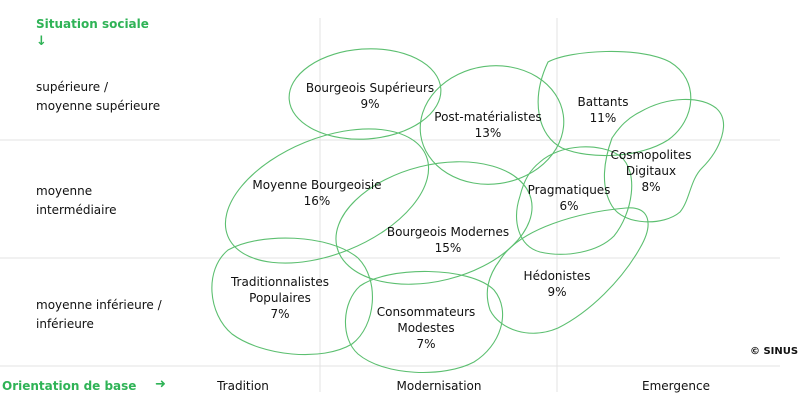 The height and width of the screenshot is (408, 800). I want to click on milieu-label-post-materialistes: Post-matérialistes 13%, so click(487, 125).